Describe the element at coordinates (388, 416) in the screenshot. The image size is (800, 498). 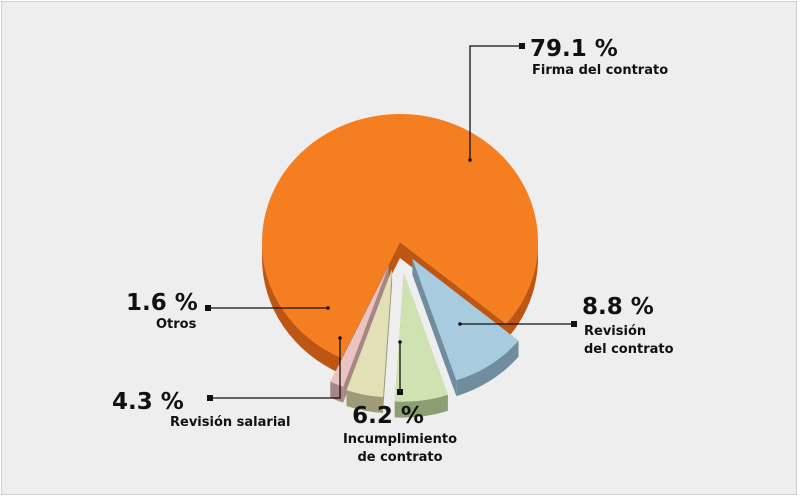
I see `value-label: 6.2 %` at that location.